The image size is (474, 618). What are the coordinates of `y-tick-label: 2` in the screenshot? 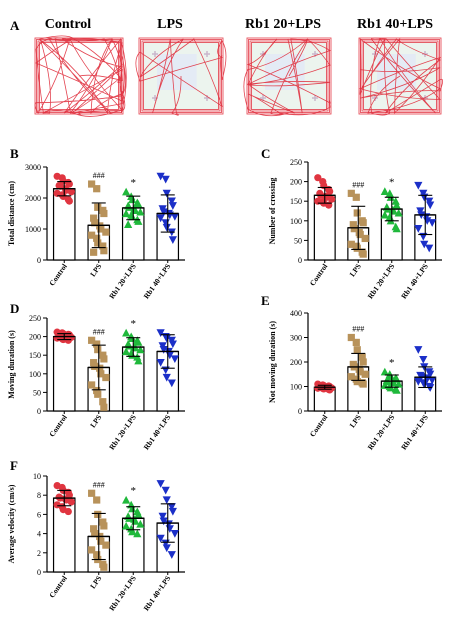 It's located at (39, 553).